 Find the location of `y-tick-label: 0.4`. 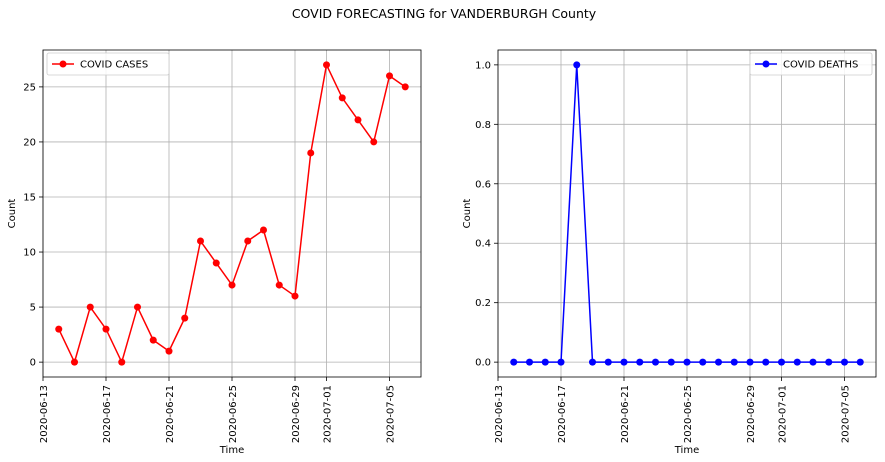

y-tick-label: 0.4 is located at coordinates (483, 244).